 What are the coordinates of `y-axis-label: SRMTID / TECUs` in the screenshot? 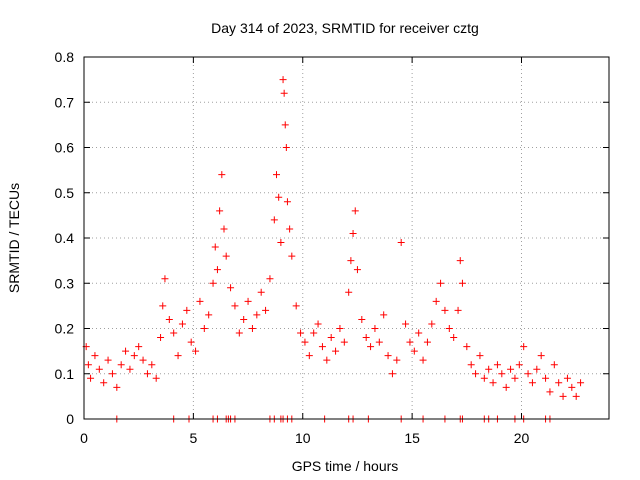 It's located at (14, 238).